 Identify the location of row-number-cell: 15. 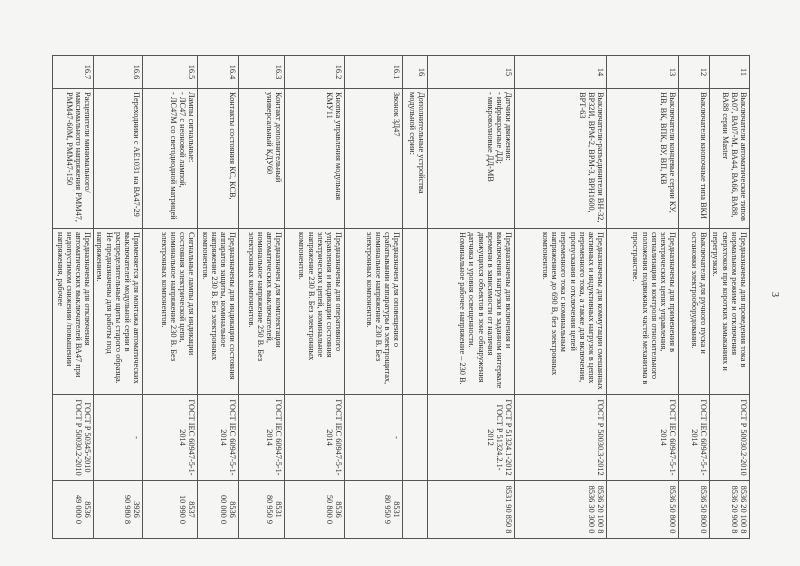
(471, 72).